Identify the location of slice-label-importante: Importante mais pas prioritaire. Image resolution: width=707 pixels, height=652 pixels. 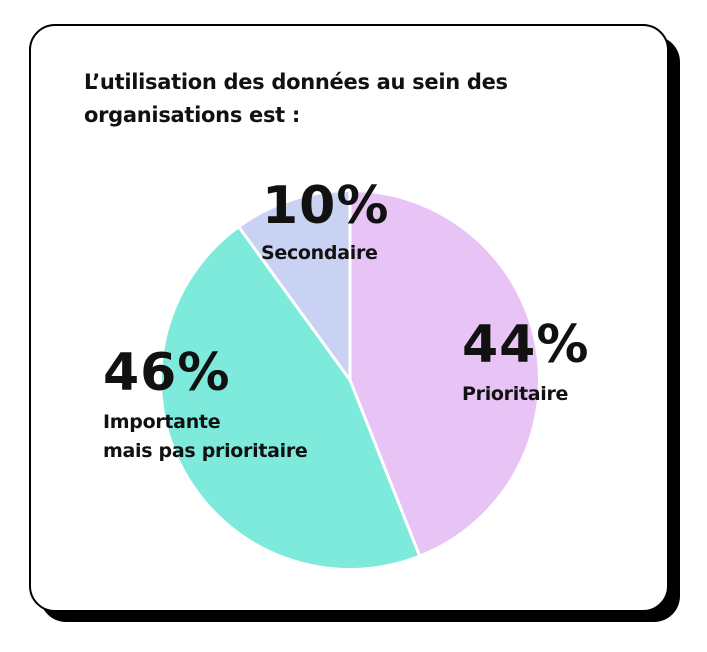
(233, 437).